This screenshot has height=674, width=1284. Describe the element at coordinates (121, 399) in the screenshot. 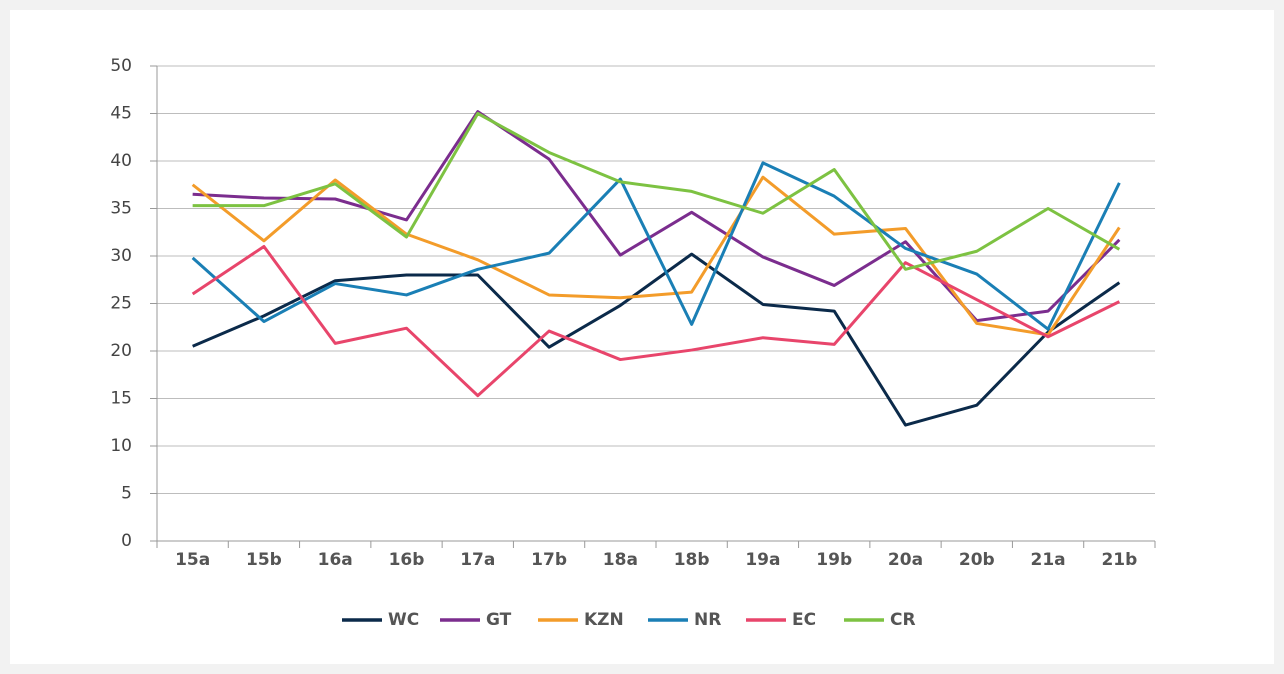

I see `y-tick-label: 15` at that location.